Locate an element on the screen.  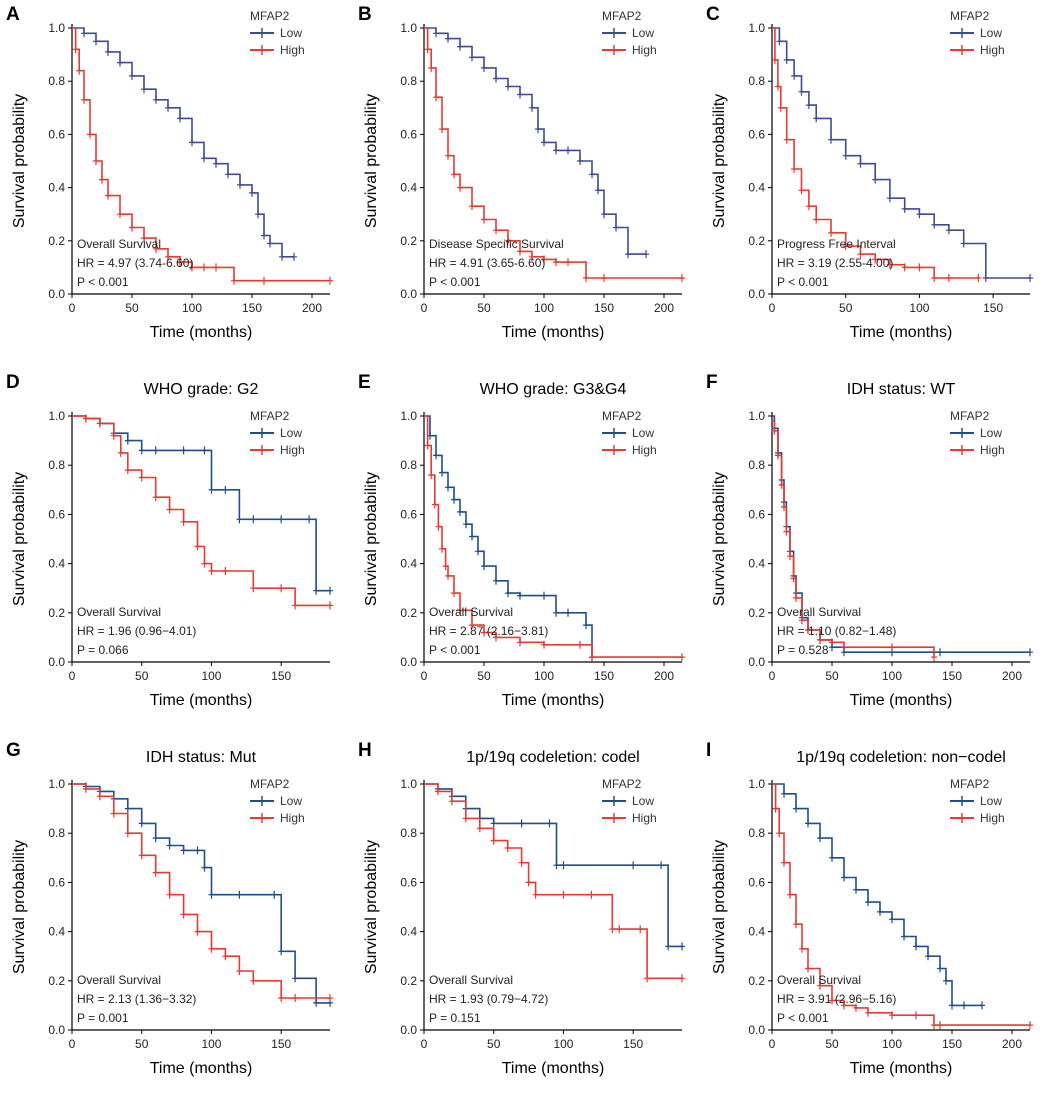
panel-letter: D is located at coordinates (13, 382).